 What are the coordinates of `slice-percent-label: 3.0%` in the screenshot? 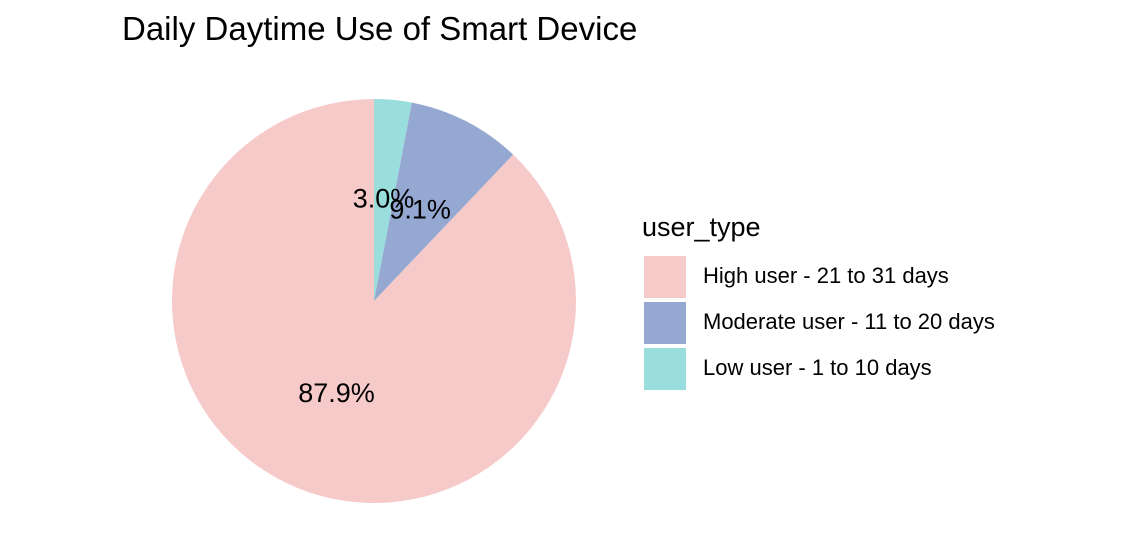 It's located at (384, 199).